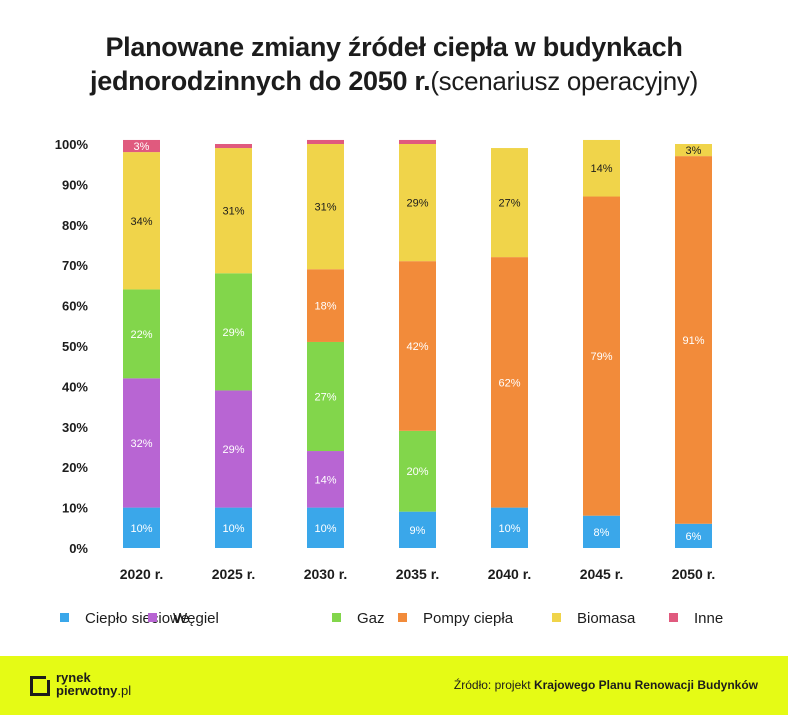  What do you see at coordinates (564, 81) in the screenshot?
I see `chart-subtitle: (scenariusz operacyjny)` at bounding box center [564, 81].